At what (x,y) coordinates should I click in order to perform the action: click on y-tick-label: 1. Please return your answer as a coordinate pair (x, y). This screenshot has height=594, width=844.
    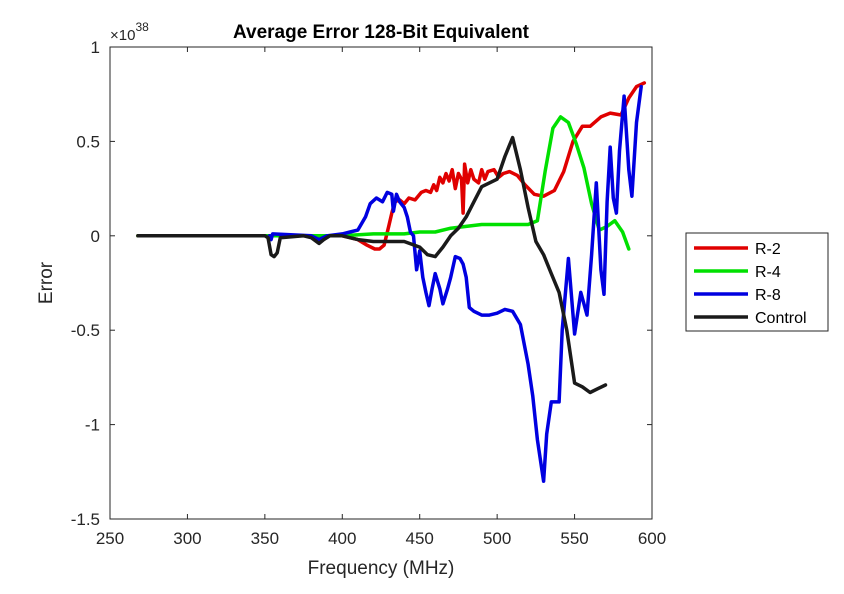
    Looking at the image, I should click on (95, 47).